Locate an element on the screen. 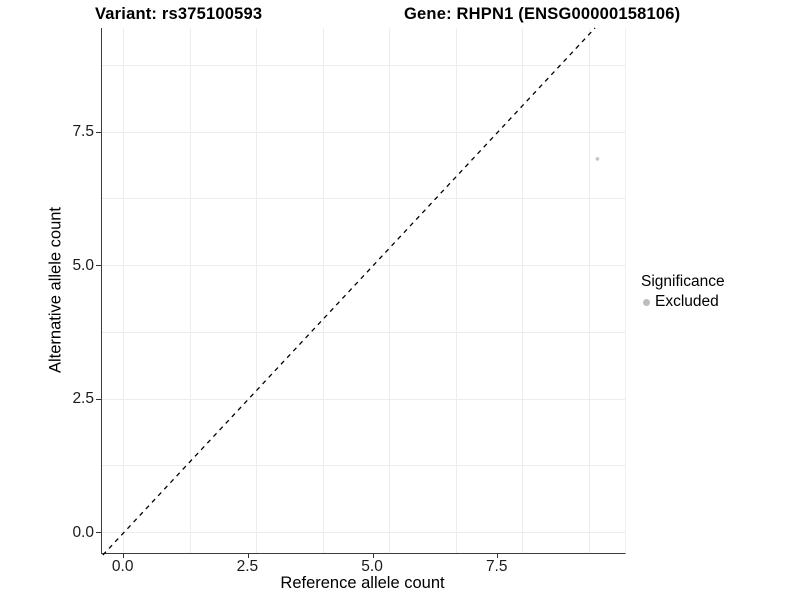 This screenshot has height=600, width=800. x-tick-label: 5.0 is located at coordinates (372, 566).